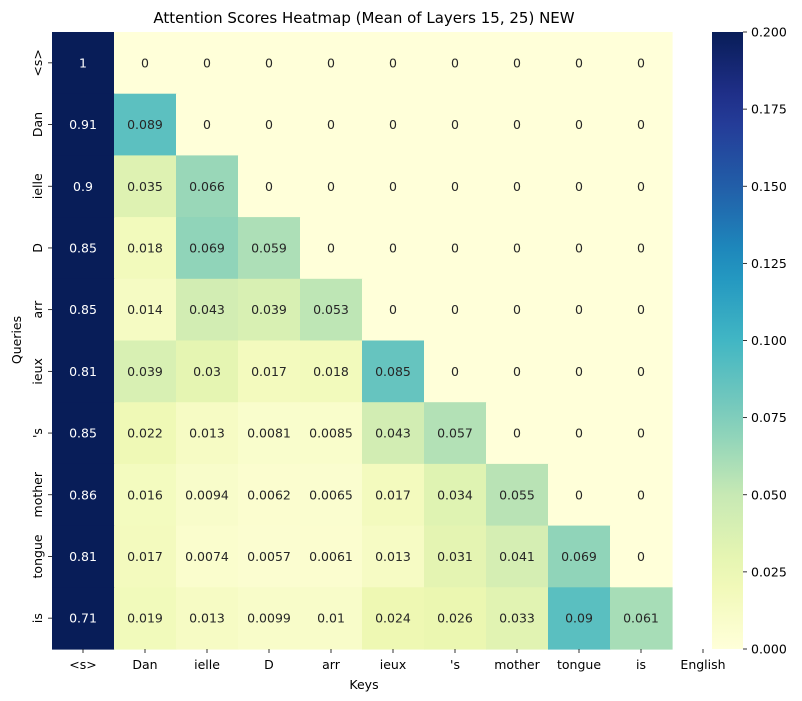 The image size is (802, 701). Describe the element at coordinates (363, 684) in the screenshot. I see `x-axis-label: Keys` at that location.